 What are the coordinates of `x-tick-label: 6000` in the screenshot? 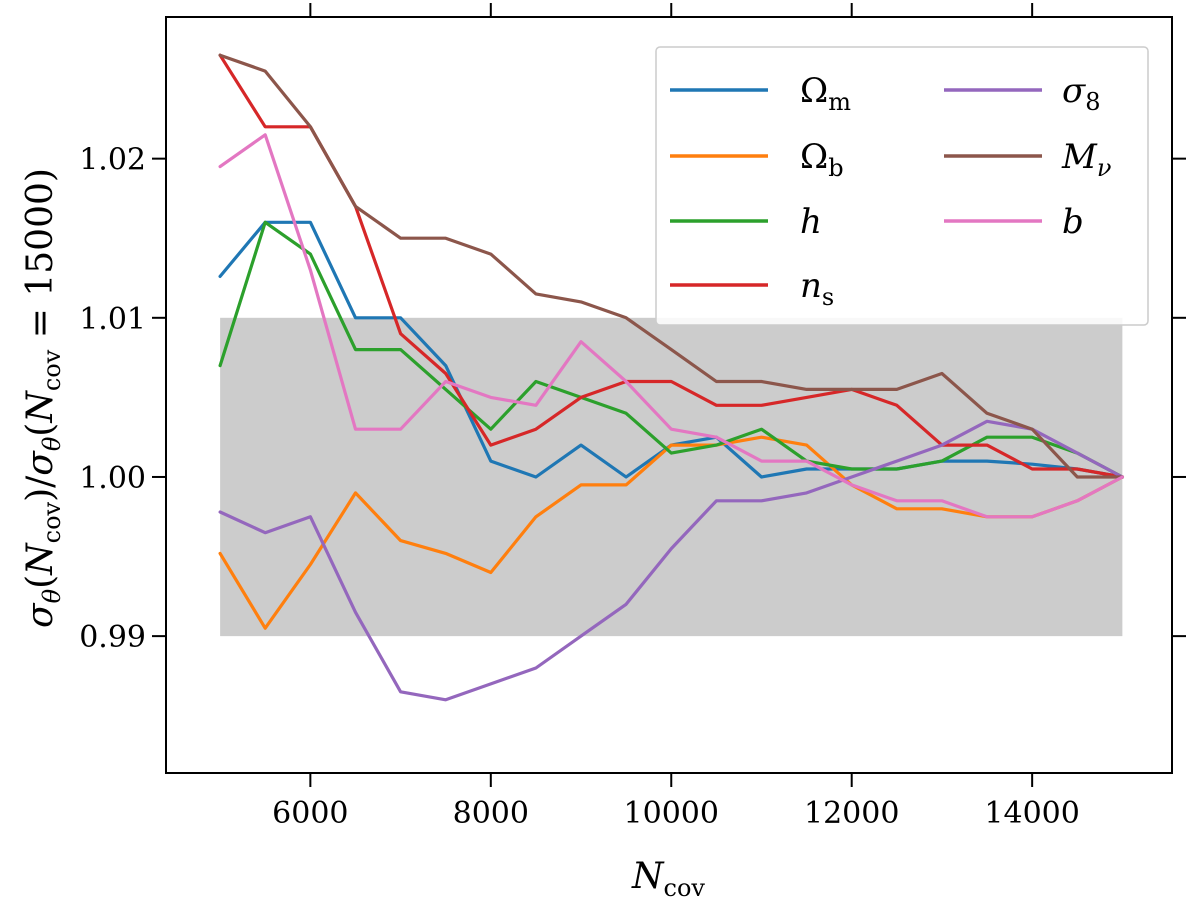 It's located at (310, 813).